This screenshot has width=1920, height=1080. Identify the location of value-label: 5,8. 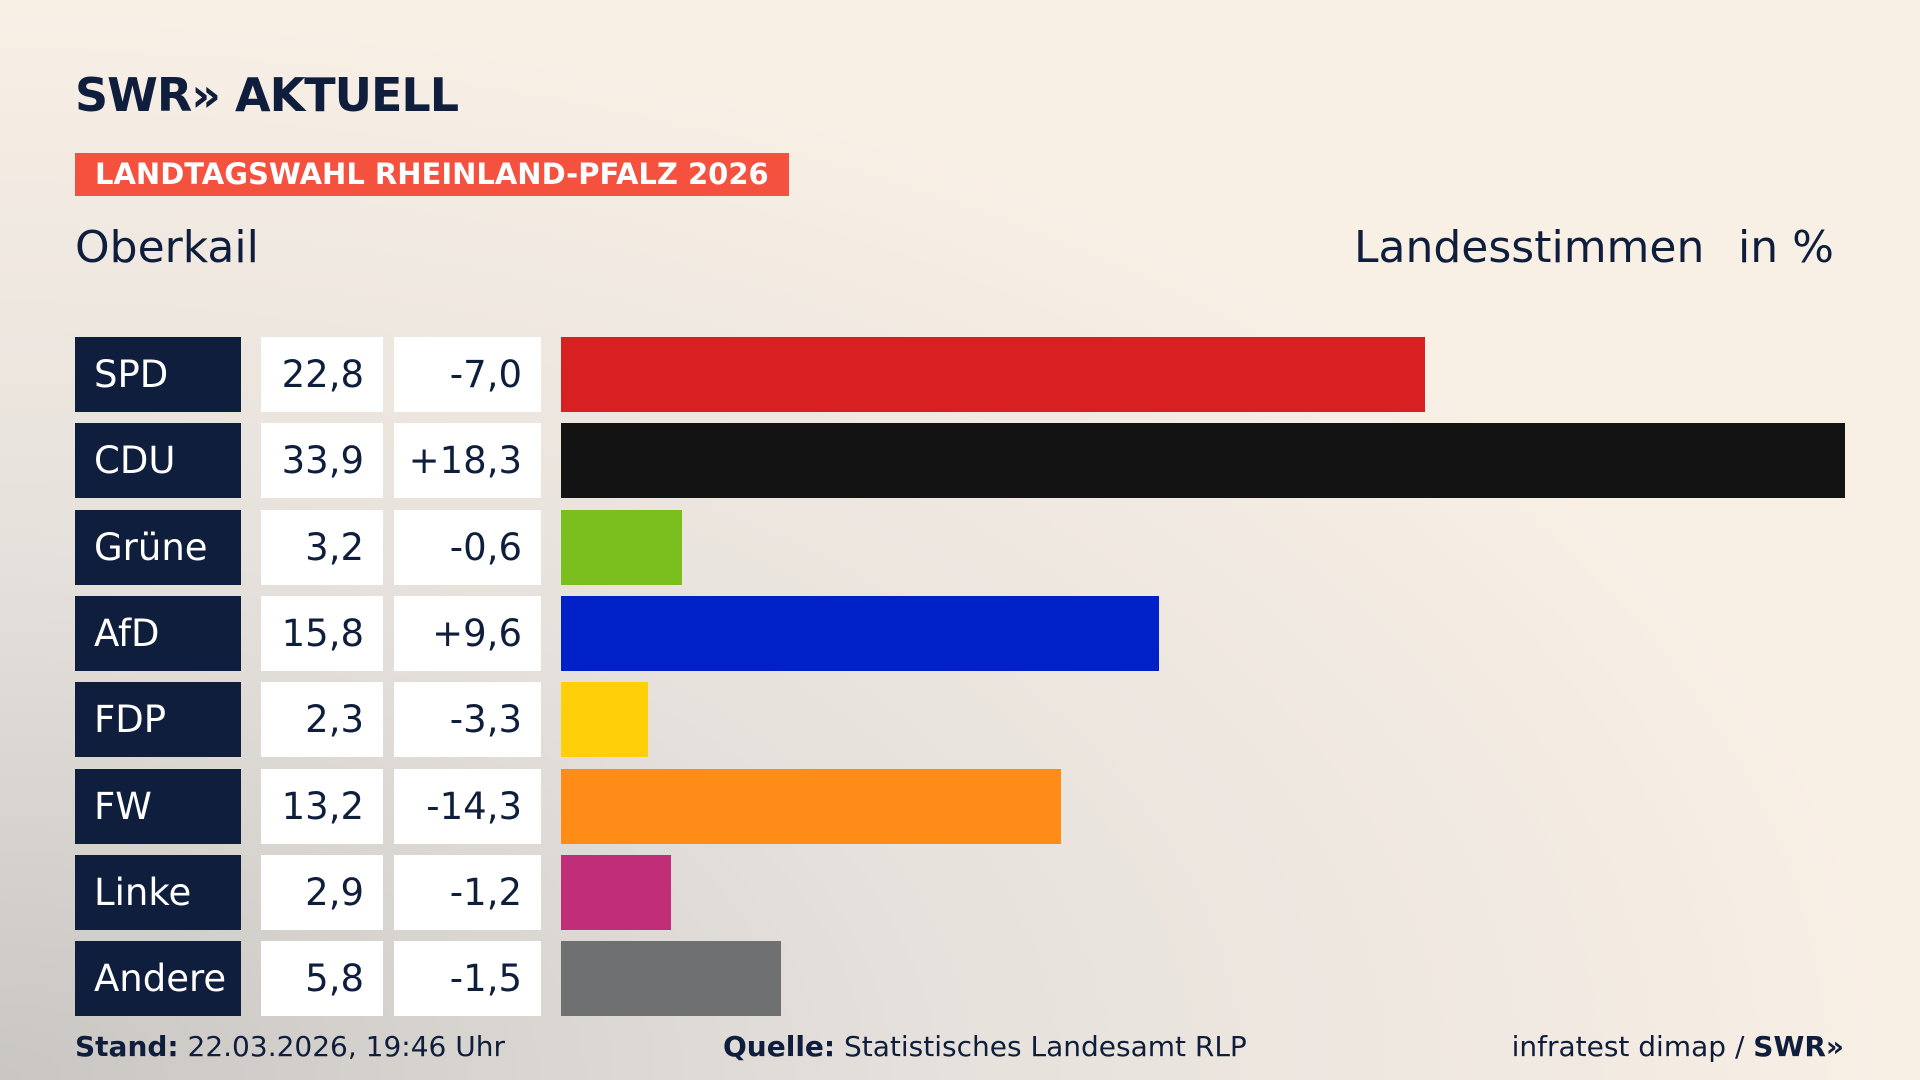
(322, 979).